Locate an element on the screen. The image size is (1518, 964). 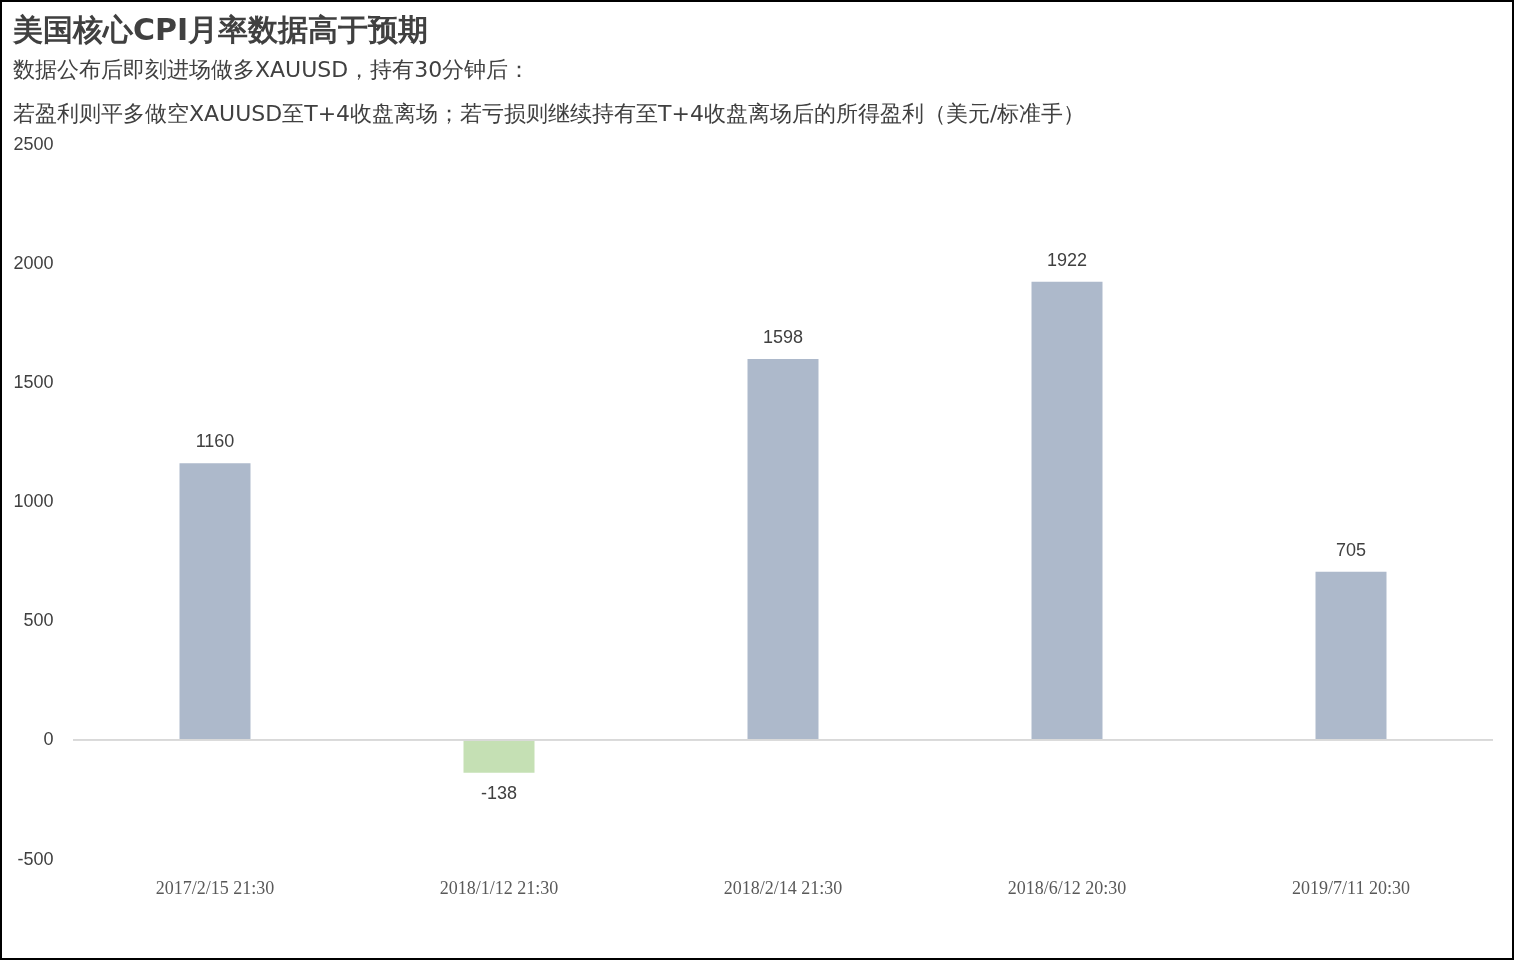
y-tick-label: 1000 is located at coordinates (33, 501).